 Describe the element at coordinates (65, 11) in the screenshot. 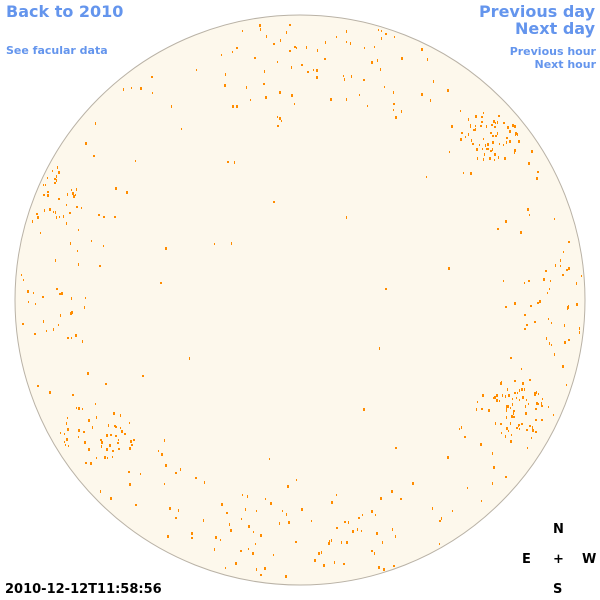

I see `back-to-year-link: Back to 2010` at that location.